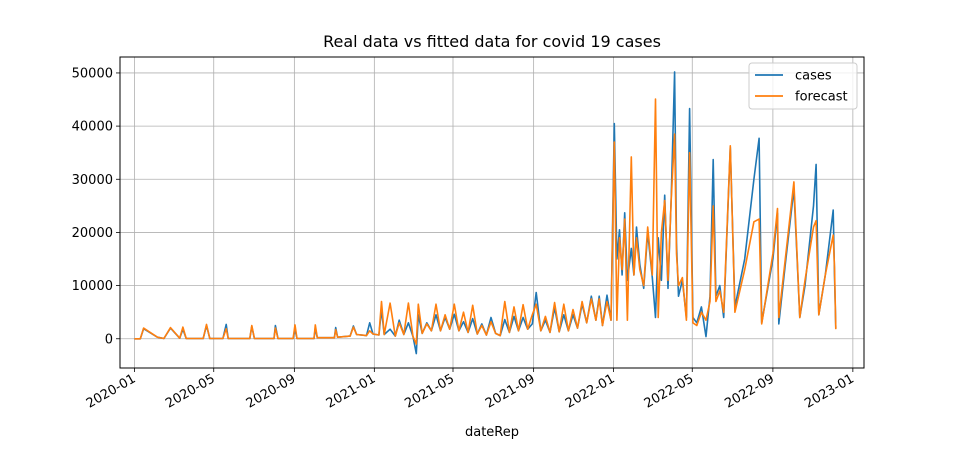 Image resolution: width=960 pixels, height=461 pixels. Describe the element at coordinates (92, 73) in the screenshot. I see `y-tick-label: 50000` at that location.